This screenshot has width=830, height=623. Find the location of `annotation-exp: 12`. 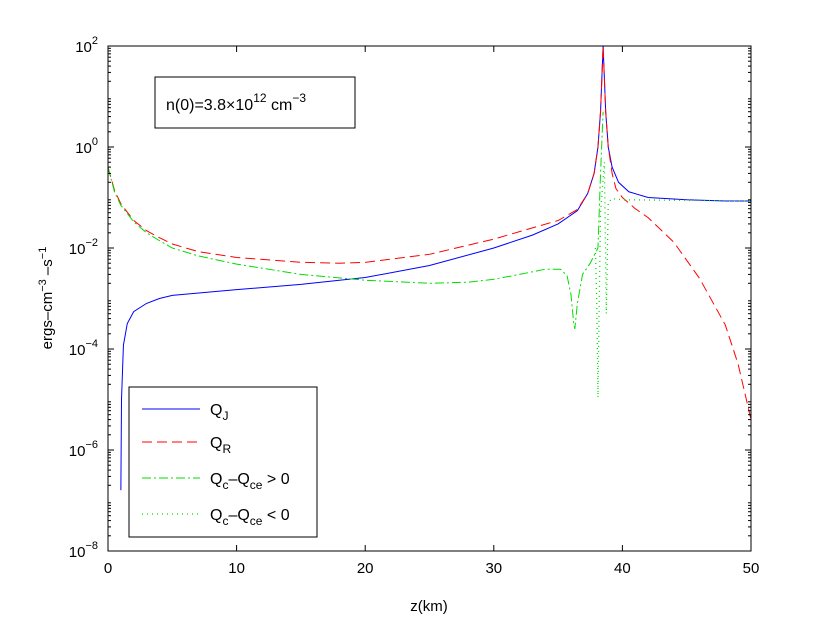

annotation-exp: 12 is located at coordinates (260, 98).